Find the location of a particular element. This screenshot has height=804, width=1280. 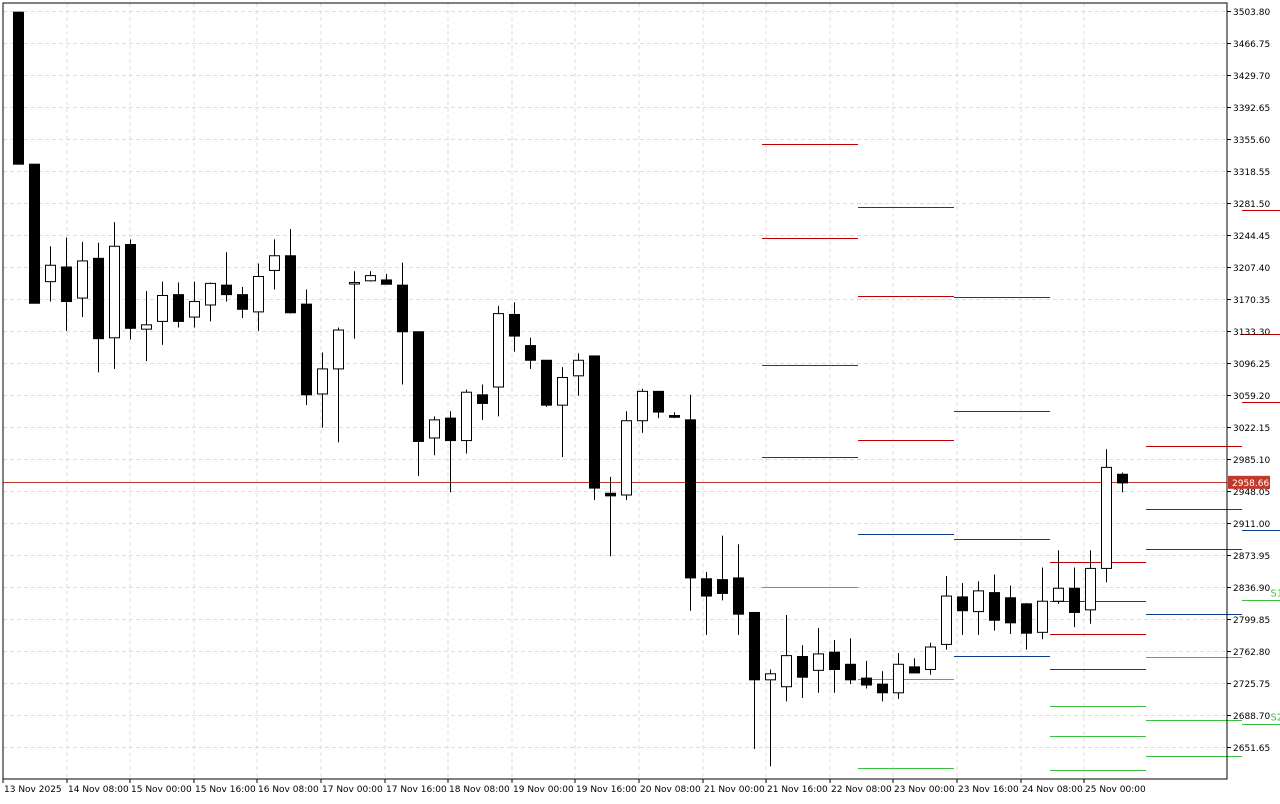

x-tick-label: 17 Nov 16:00 is located at coordinates (416, 790).